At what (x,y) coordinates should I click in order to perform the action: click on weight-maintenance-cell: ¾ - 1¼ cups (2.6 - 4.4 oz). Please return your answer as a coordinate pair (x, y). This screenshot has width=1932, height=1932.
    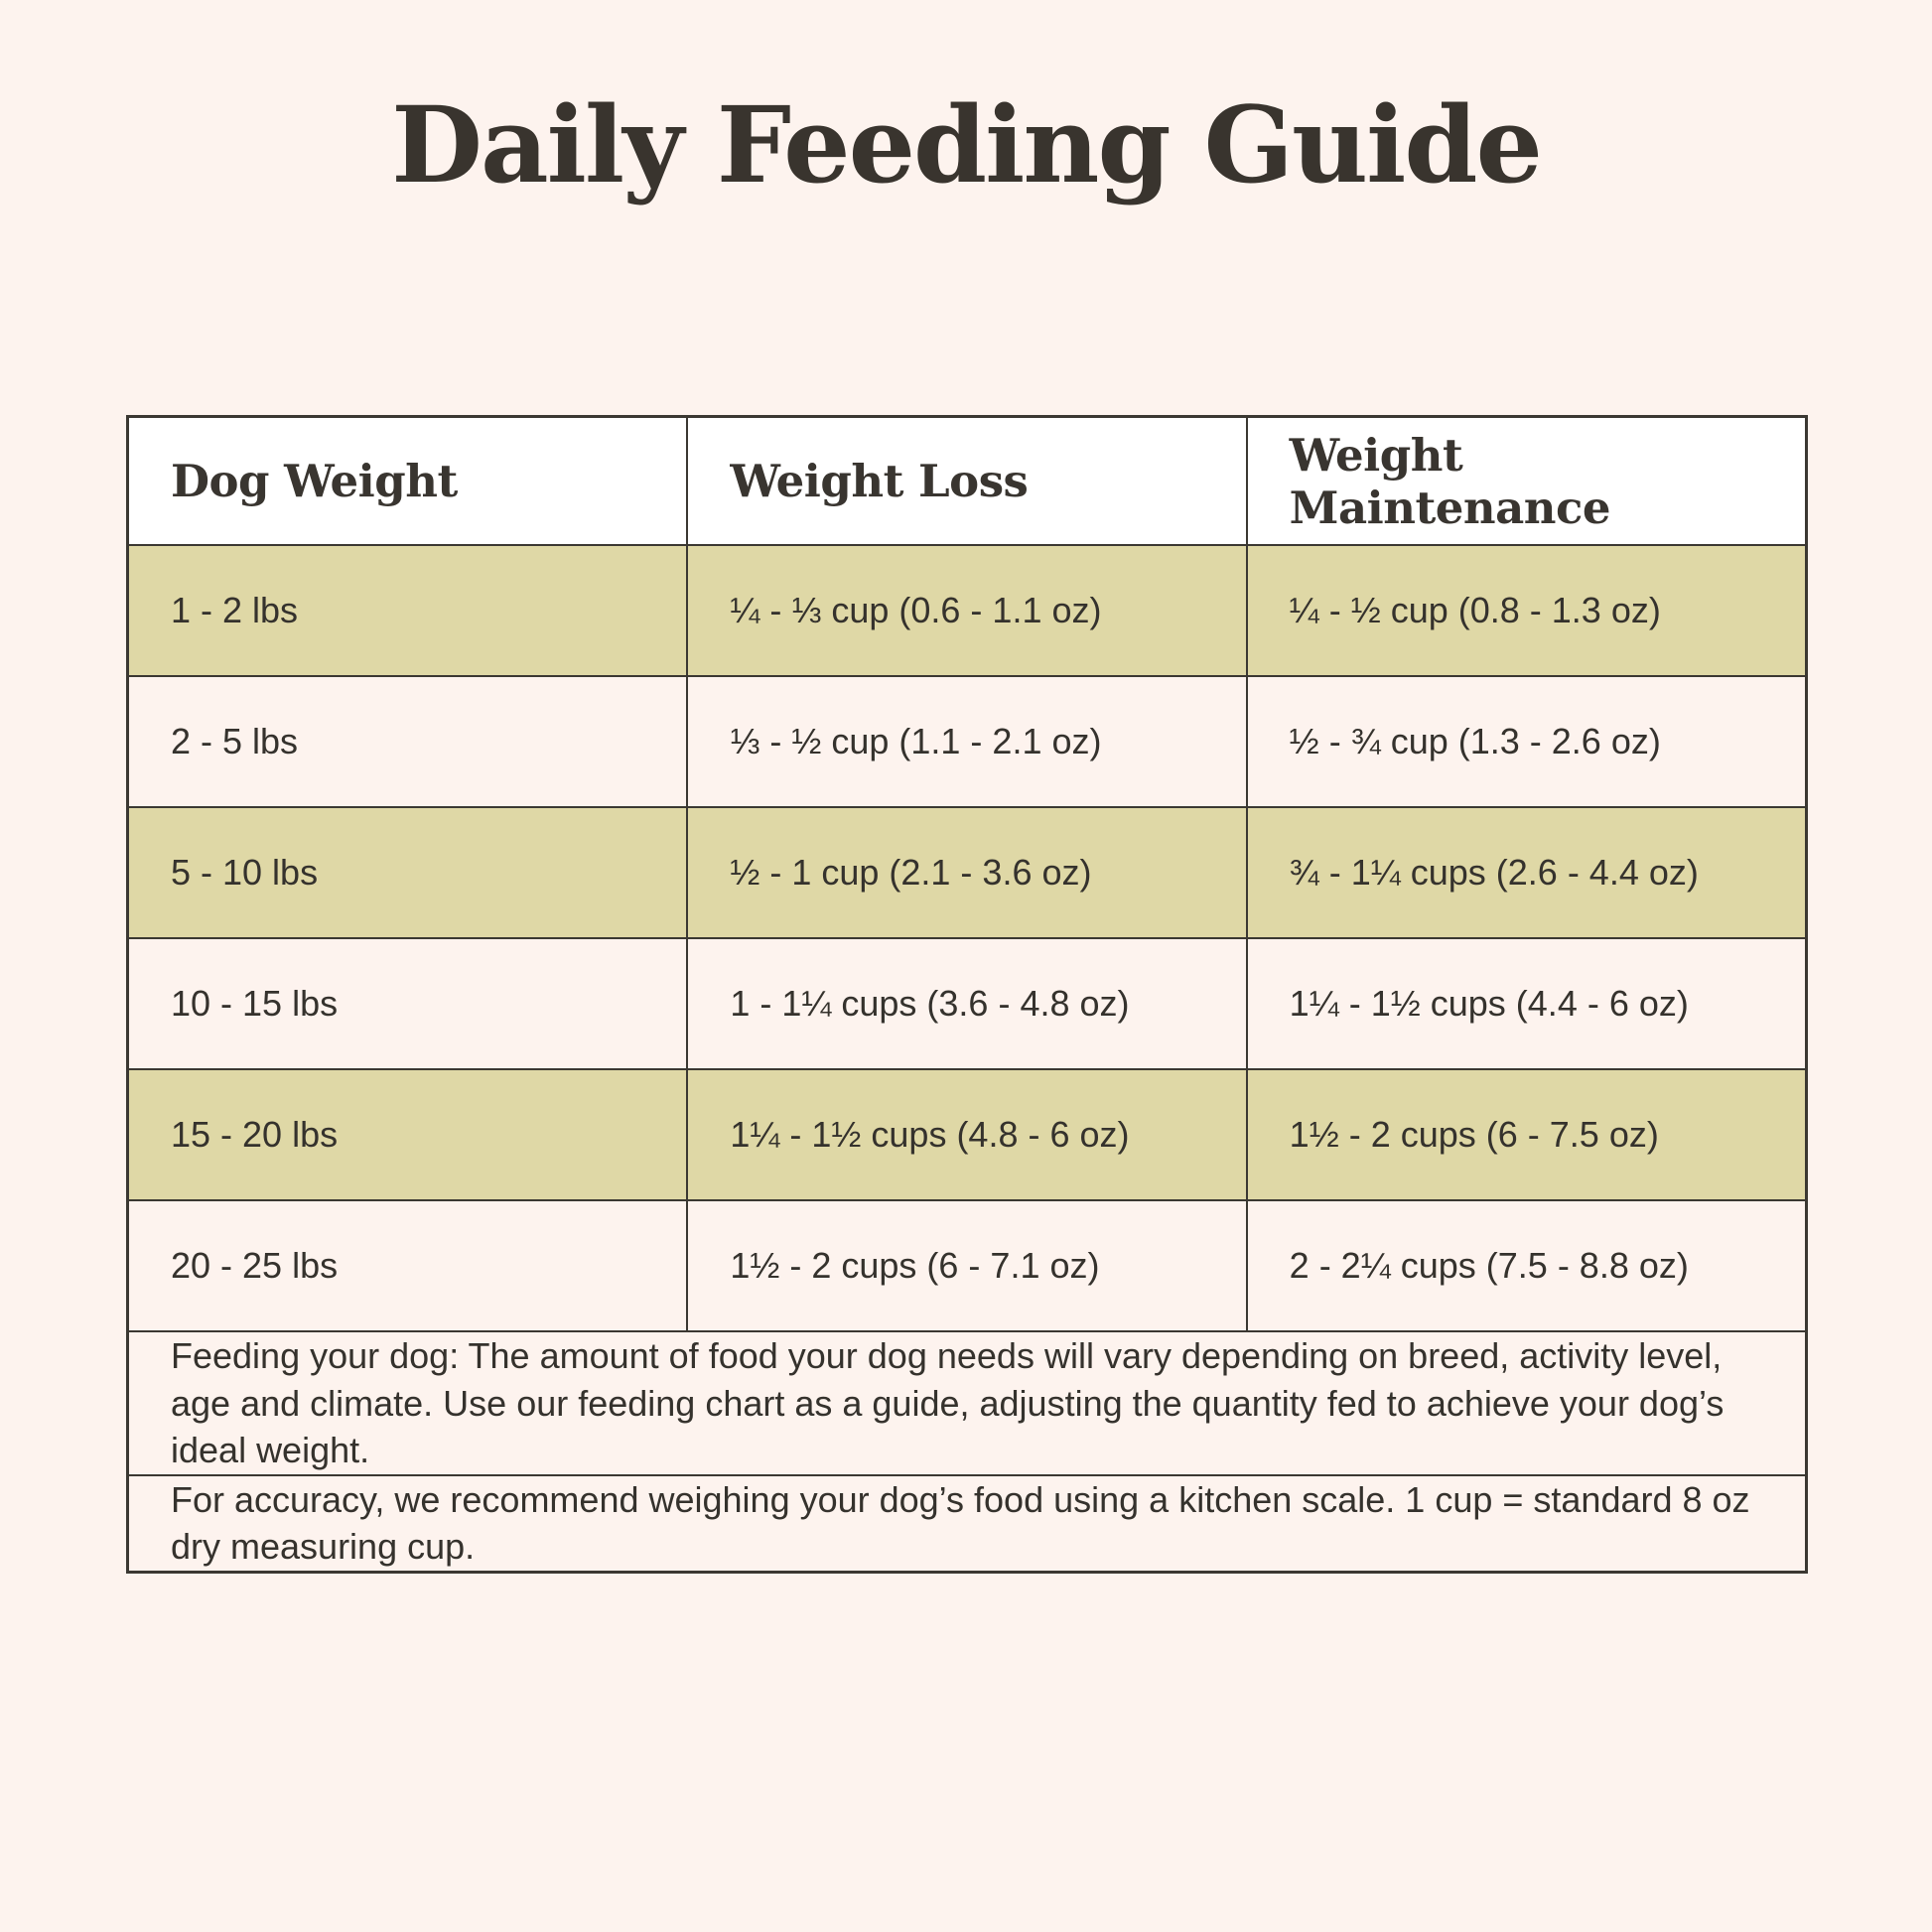
    Looking at the image, I should click on (1526, 873).